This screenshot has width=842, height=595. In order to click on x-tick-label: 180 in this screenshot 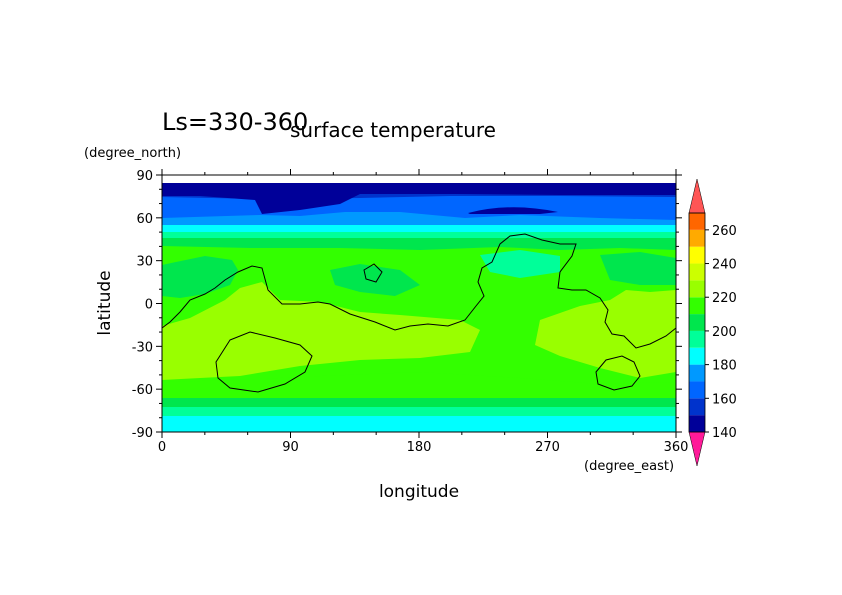, I will do `click(419, 447)`.